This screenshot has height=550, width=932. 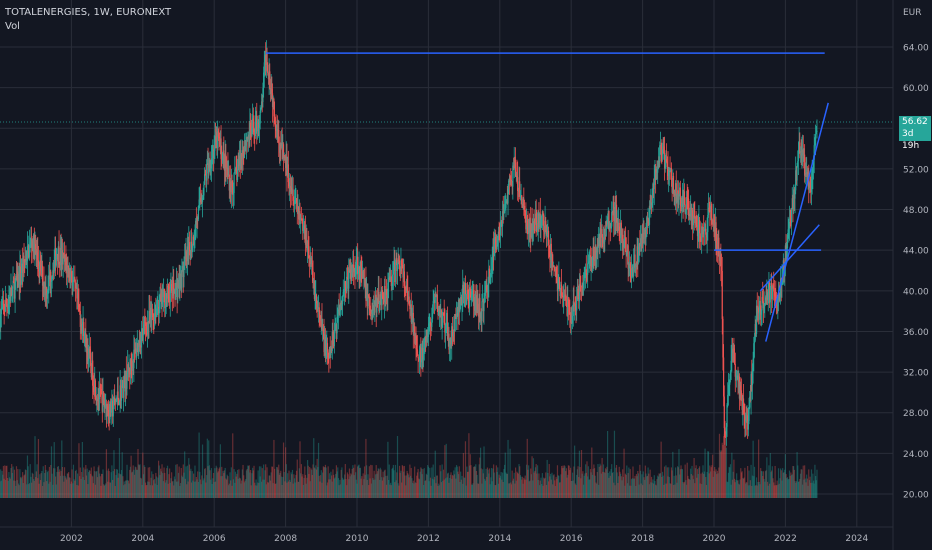 I want to click on time-tick-label: 2020, so click(x=714, y=539).